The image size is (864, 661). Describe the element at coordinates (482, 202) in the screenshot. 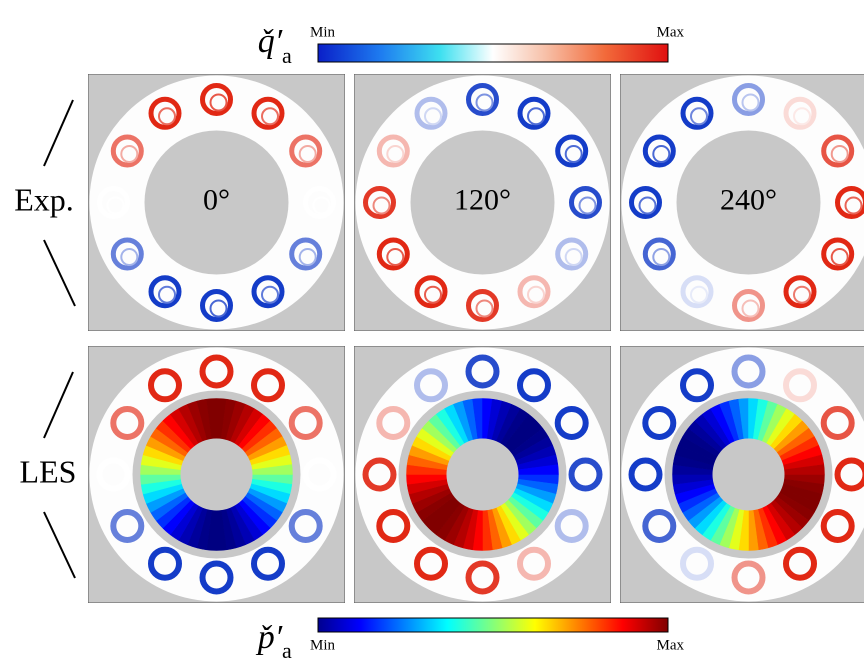

I see `panel: 120°` at that location.